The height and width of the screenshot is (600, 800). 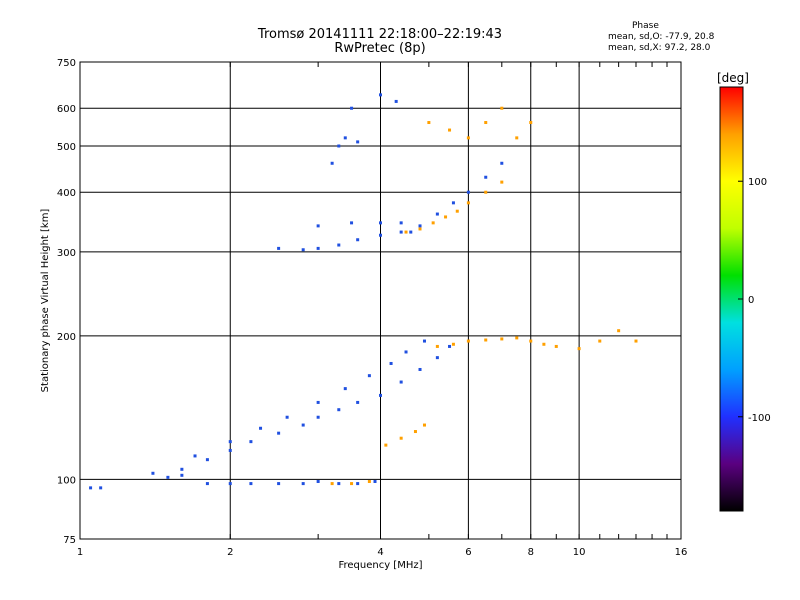 What do you see at coordinates (681, 552) in the screenshot?
I see `x-tick-label: 16` at bounding box center [681, 552].